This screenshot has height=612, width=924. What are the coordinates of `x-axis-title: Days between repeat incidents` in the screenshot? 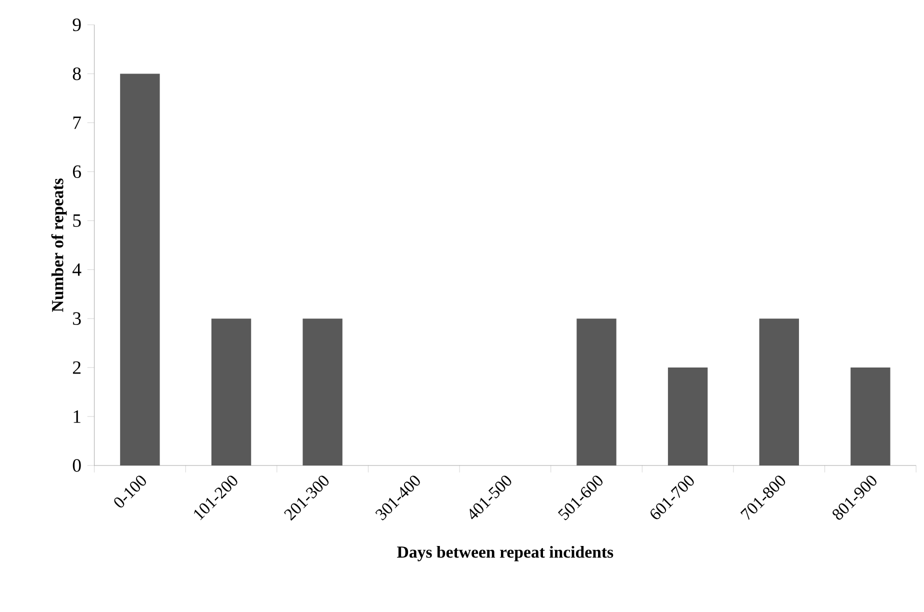 It's located at (505, 554).